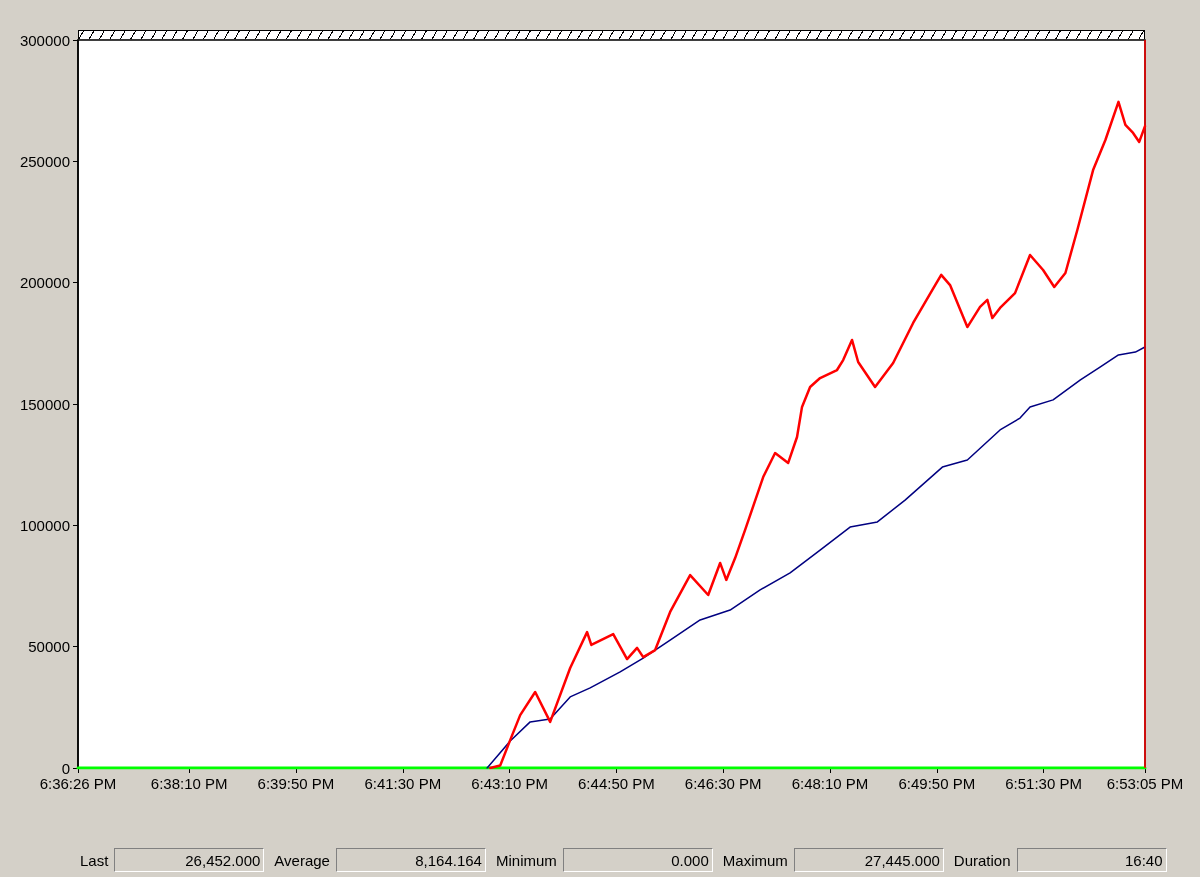  What do you see at coordinates (616, 783) in the screenshot?
I see `x-tick-label: 6:44:50 PM` at bounding box center [616, 783].